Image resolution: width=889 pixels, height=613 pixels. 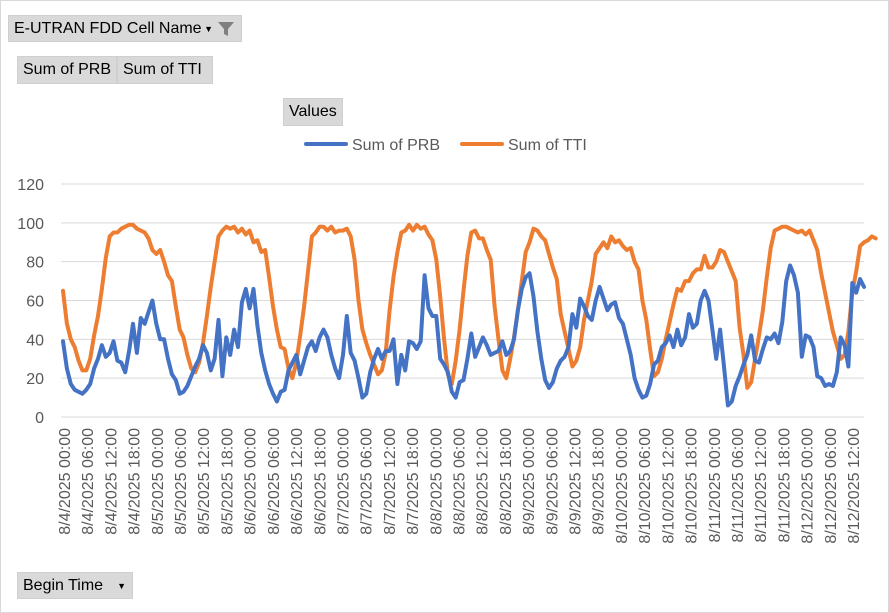 I want to click on axis-field-button: Begin Time ▼, so click(x=75, y=585).